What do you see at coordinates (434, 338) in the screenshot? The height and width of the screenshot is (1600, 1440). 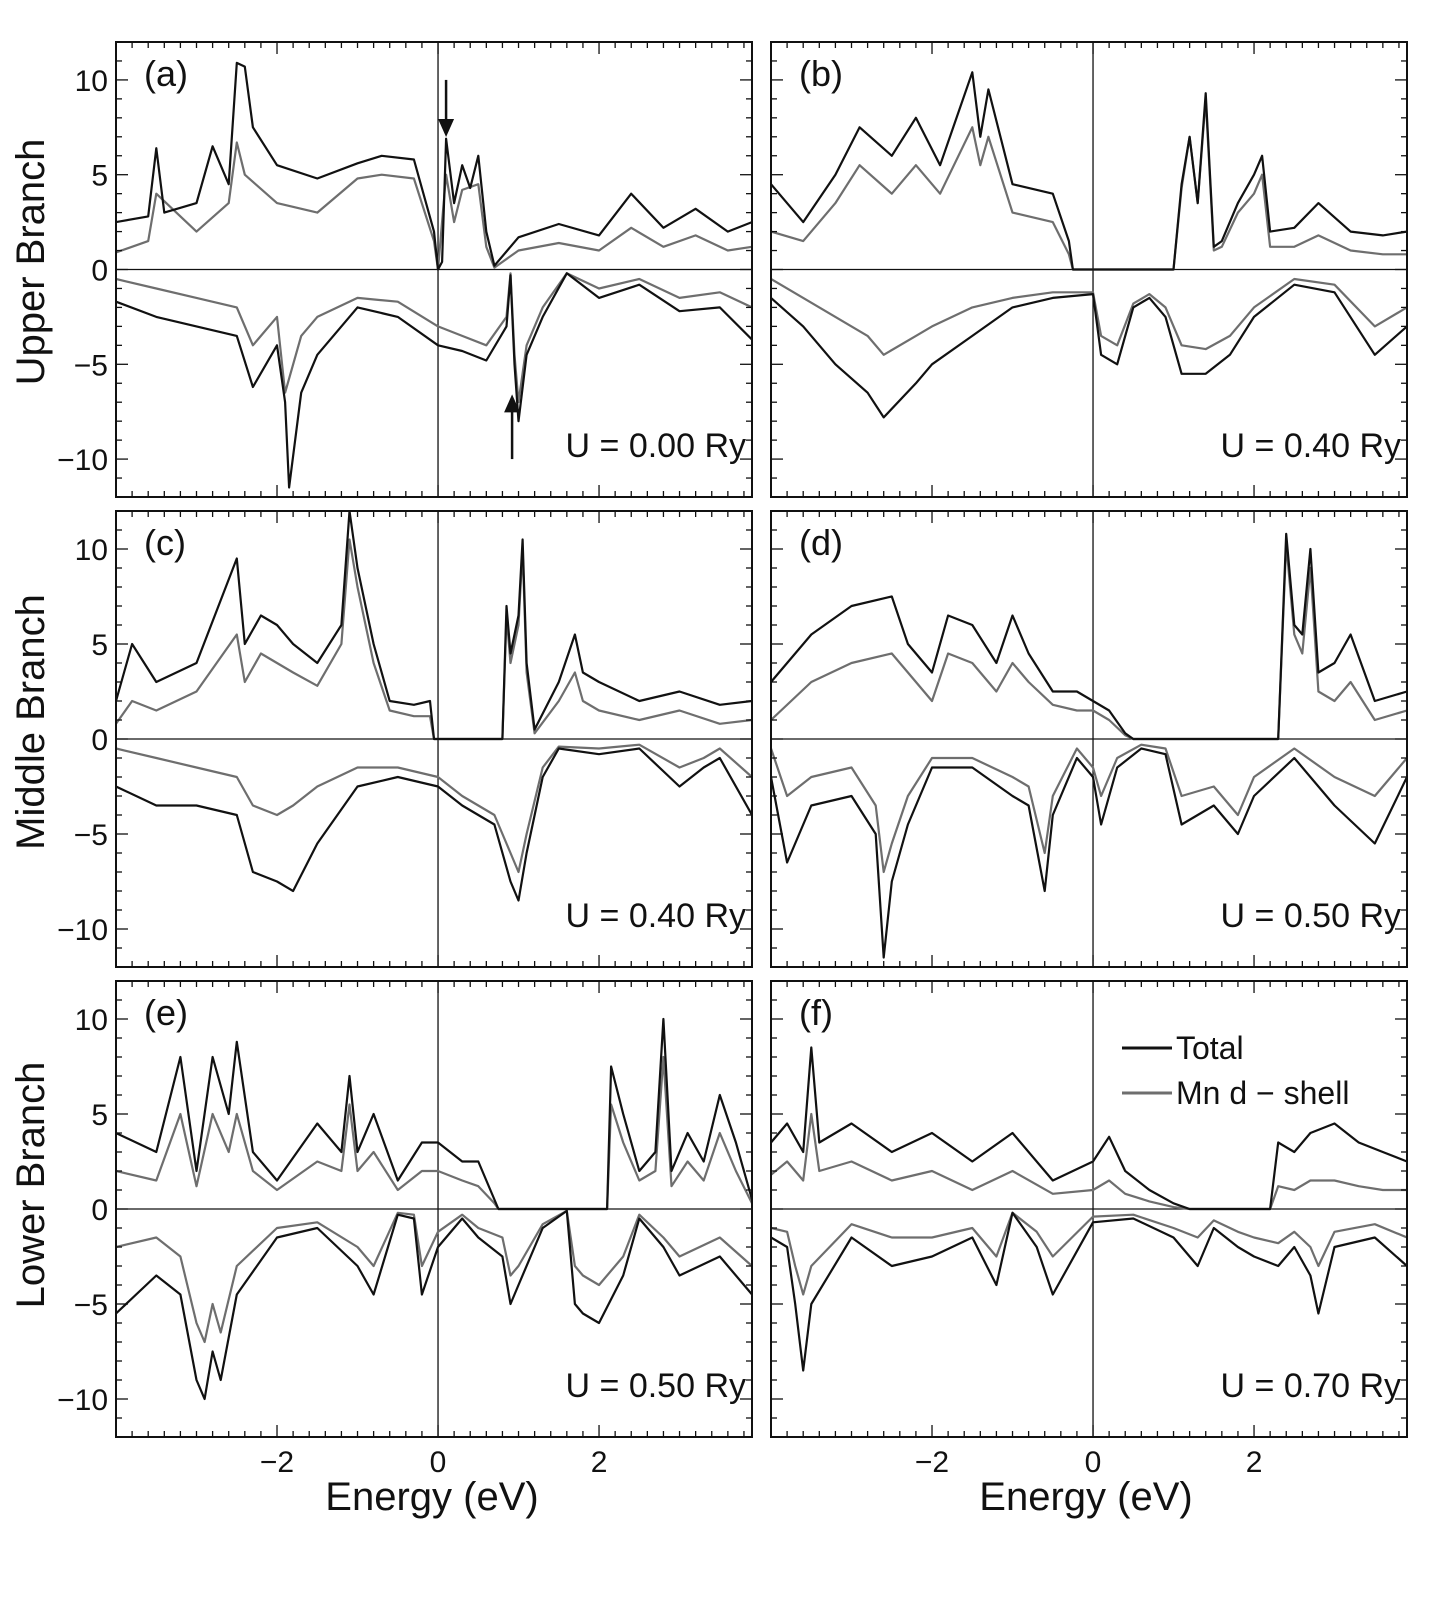 I see `mnd-down-line-a` at bounding box center [434, 338].